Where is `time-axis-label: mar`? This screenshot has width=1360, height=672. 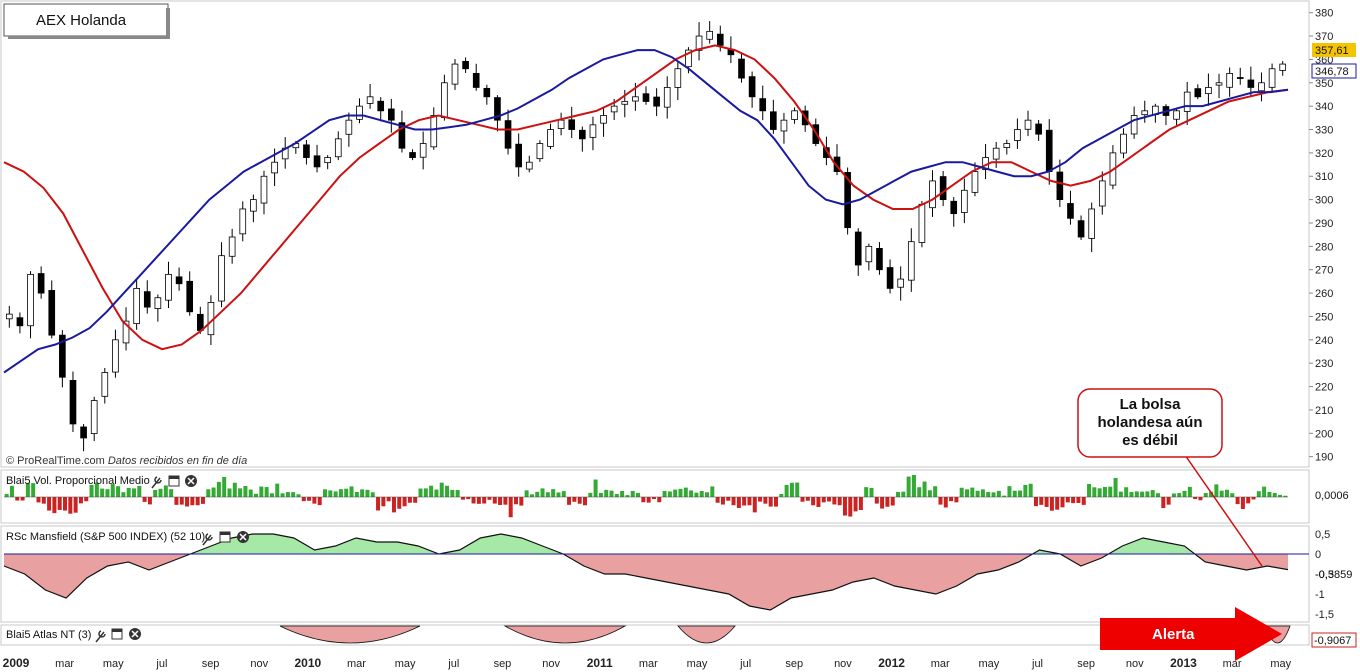 time-axis-label: mar is located at coordinates (1232, 664).